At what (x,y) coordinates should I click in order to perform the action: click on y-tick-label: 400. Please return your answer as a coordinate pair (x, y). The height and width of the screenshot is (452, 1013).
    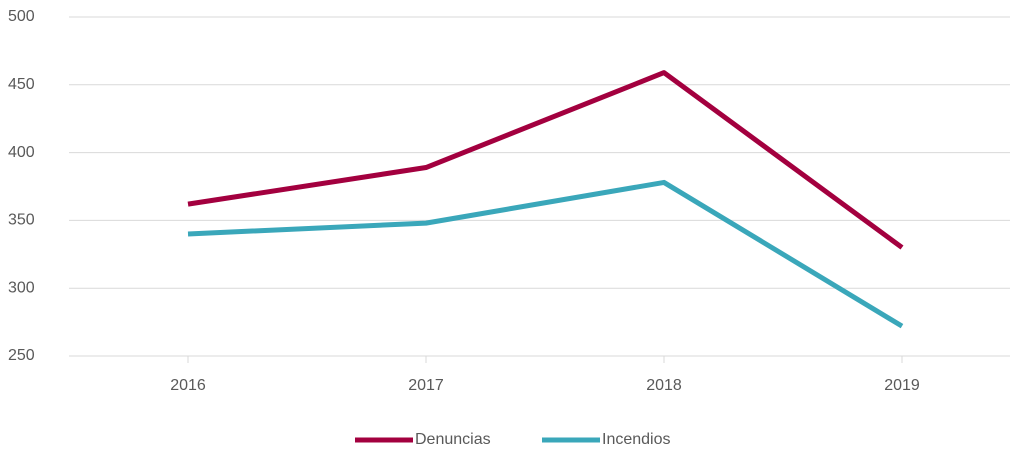
    Looking at the image, I should click on (21, 152).